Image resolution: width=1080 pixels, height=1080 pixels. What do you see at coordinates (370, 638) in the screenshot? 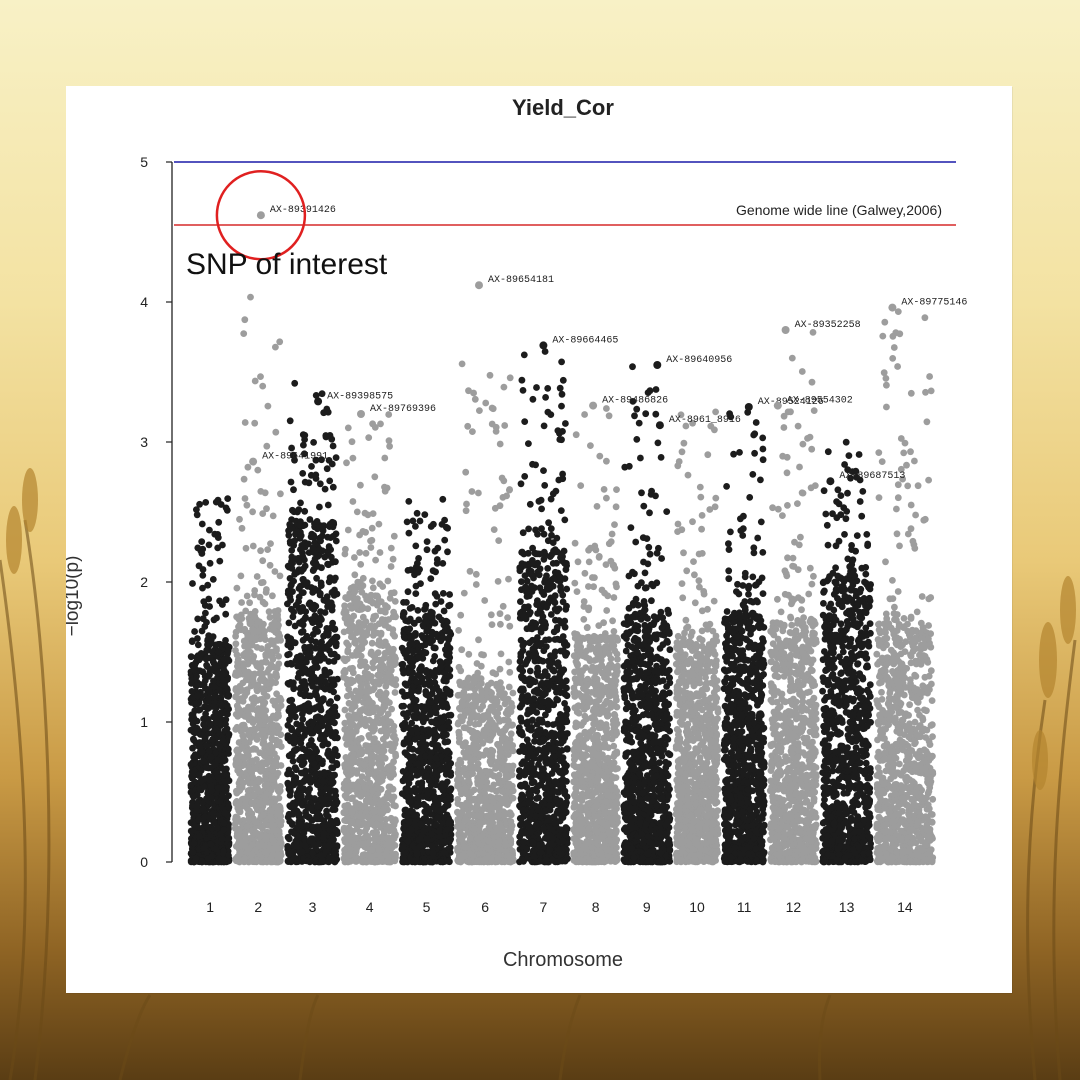
I see `chromosome-4-points` at bounding box center [370, 638].